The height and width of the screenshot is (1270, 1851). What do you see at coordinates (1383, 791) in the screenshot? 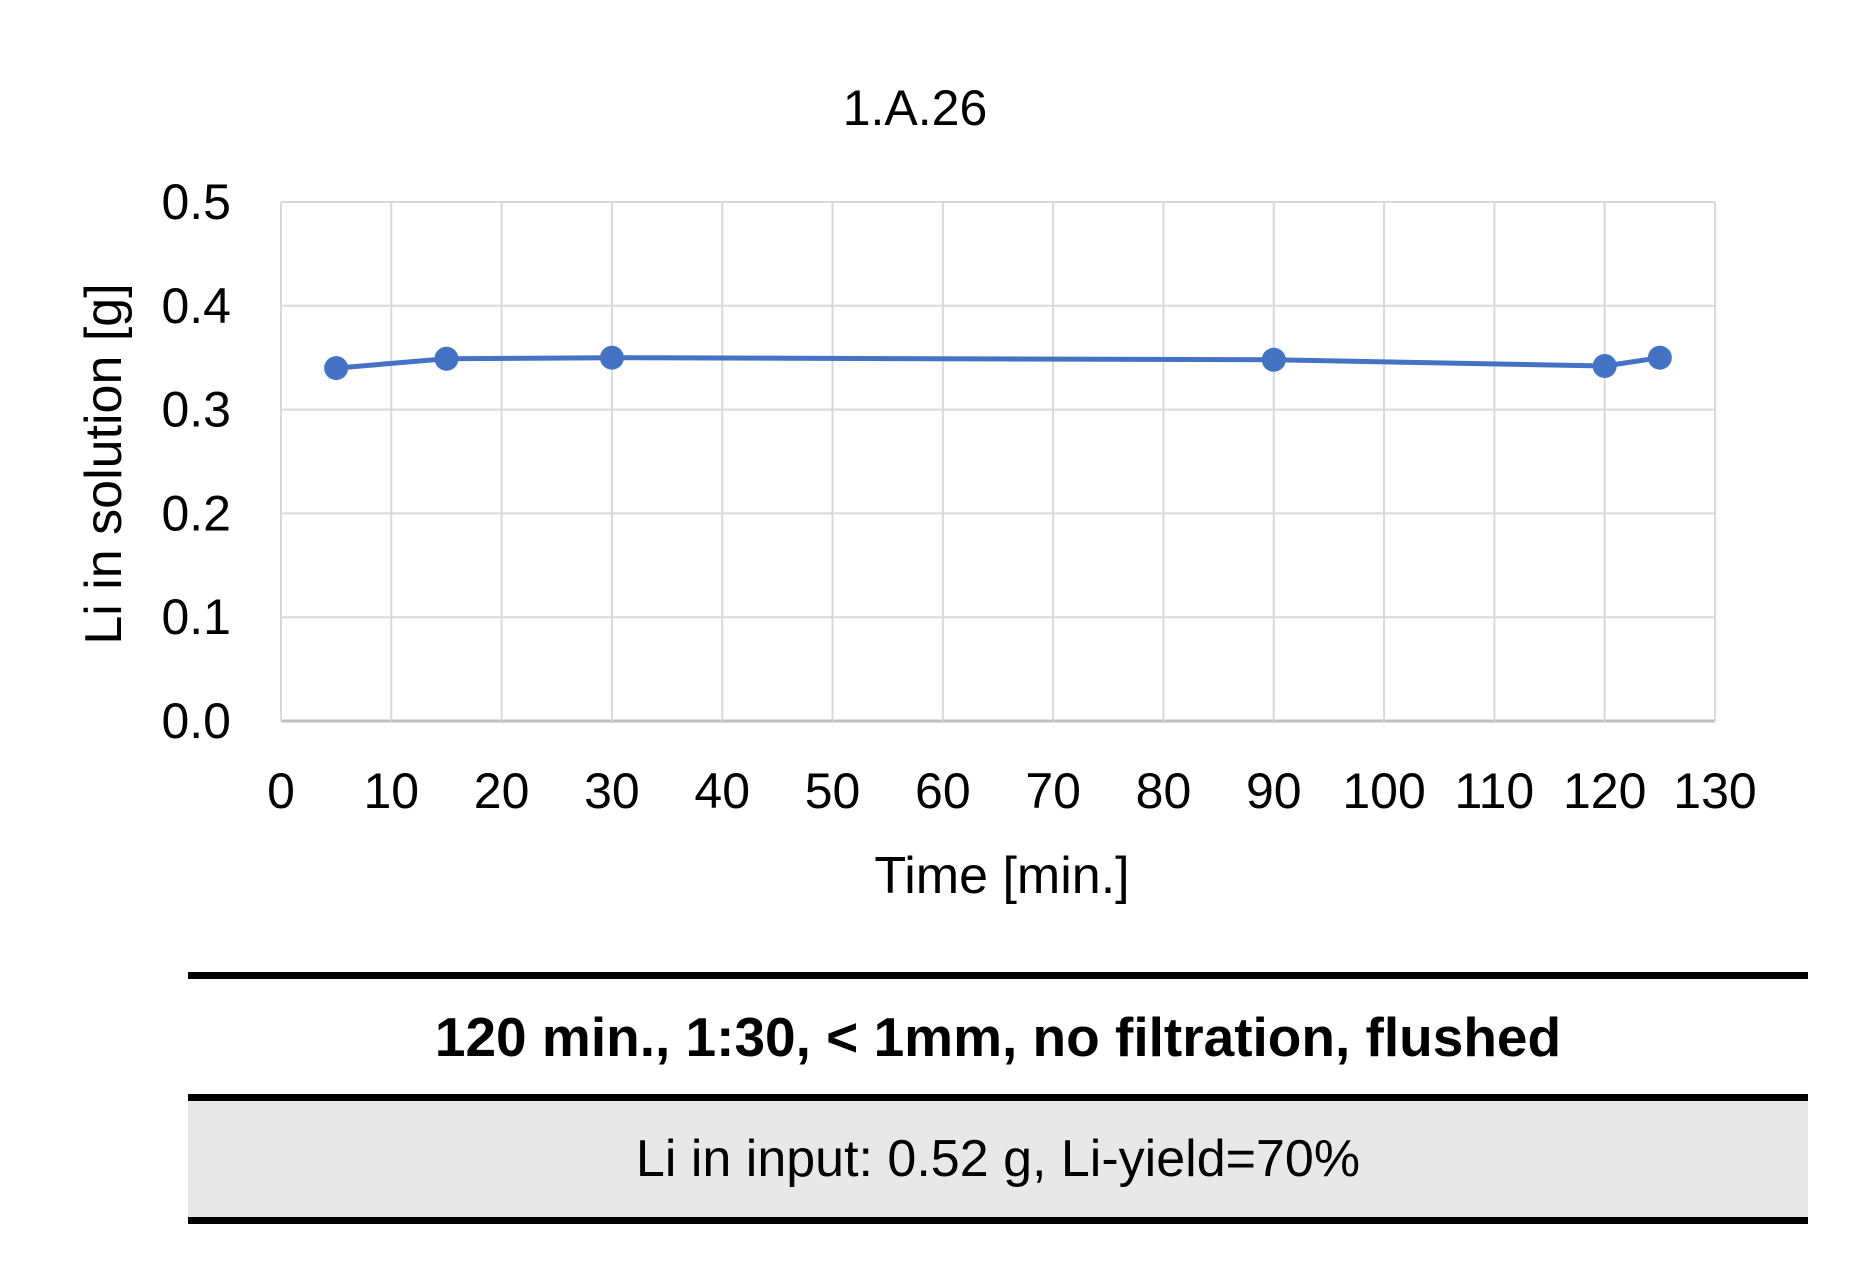
I see `x-tick-label: 100` at bounding box center [1383, 791].